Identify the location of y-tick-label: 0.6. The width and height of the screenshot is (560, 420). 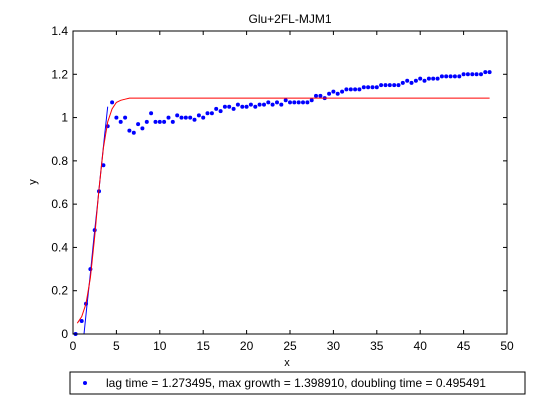
(59, 204).